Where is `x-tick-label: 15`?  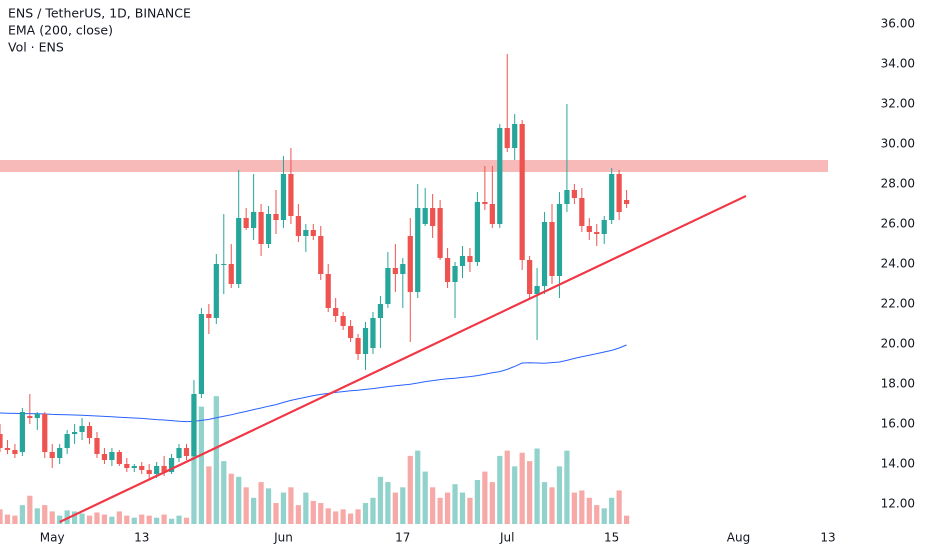
x-tick-label: 15 is located at coordinates (611, 538).